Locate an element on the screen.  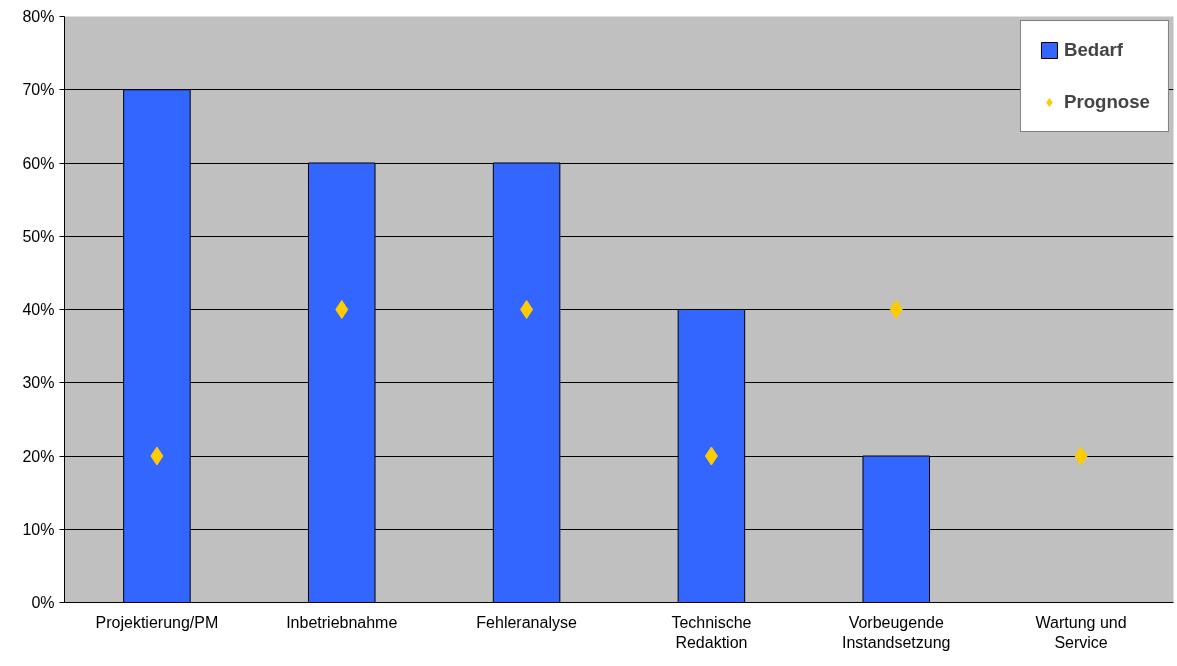
y-tick-label: 70% is located at coordinates (38, 90).